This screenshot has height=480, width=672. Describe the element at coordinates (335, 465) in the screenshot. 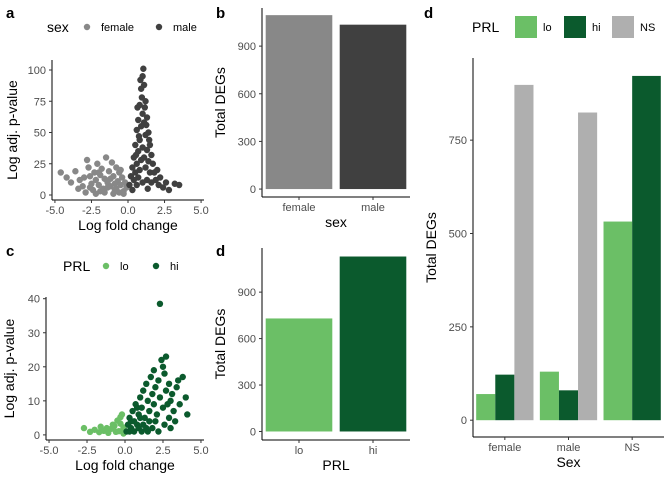

I see `x-axis-title: PRL` at that location.